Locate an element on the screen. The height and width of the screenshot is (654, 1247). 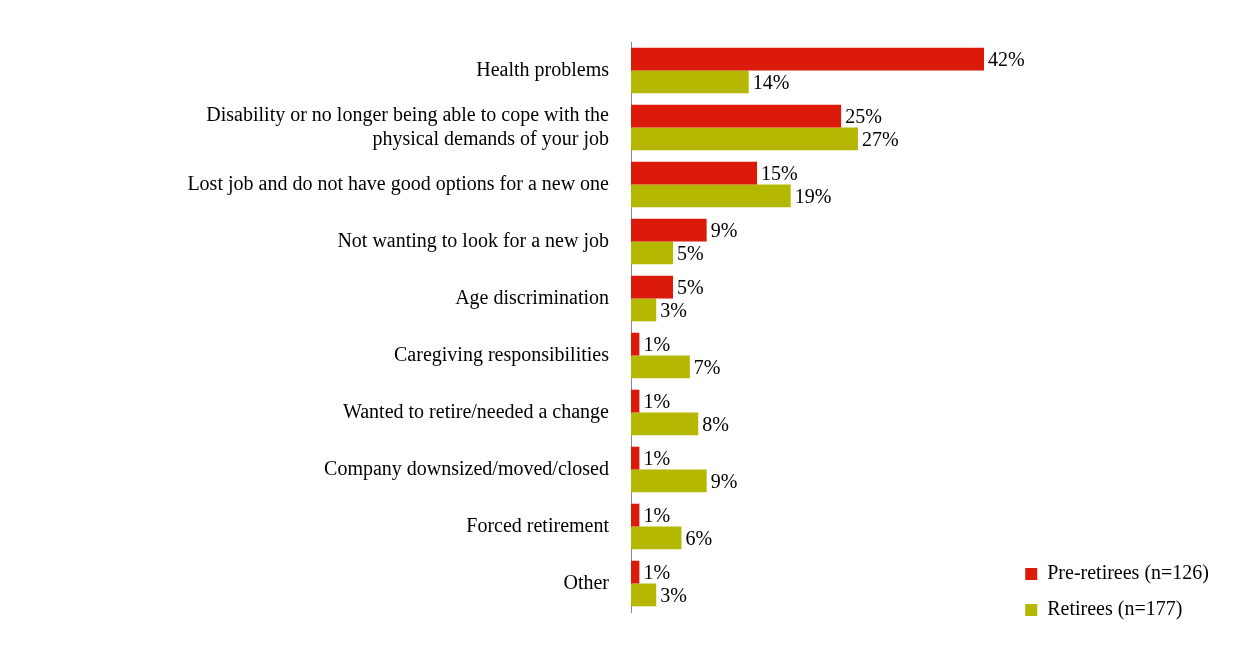
y-tick-label: Wanted to retire/needed a change is located at coordinates (476, 411).